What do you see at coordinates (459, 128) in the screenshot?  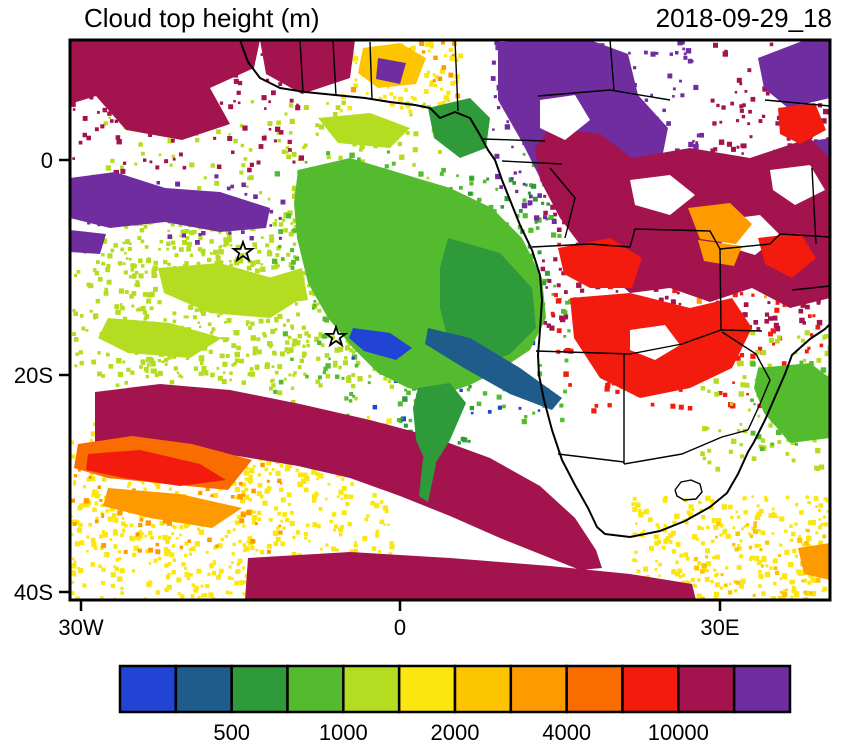 I see `cloud-region-coastal-dkgreen` at bounding box center [459, 128].